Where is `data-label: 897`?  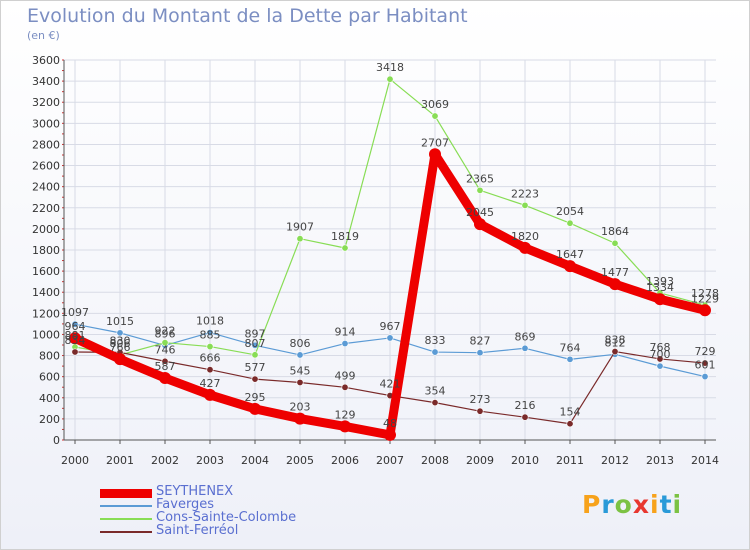
data-label: 897 is located at coordinates (255, 333).